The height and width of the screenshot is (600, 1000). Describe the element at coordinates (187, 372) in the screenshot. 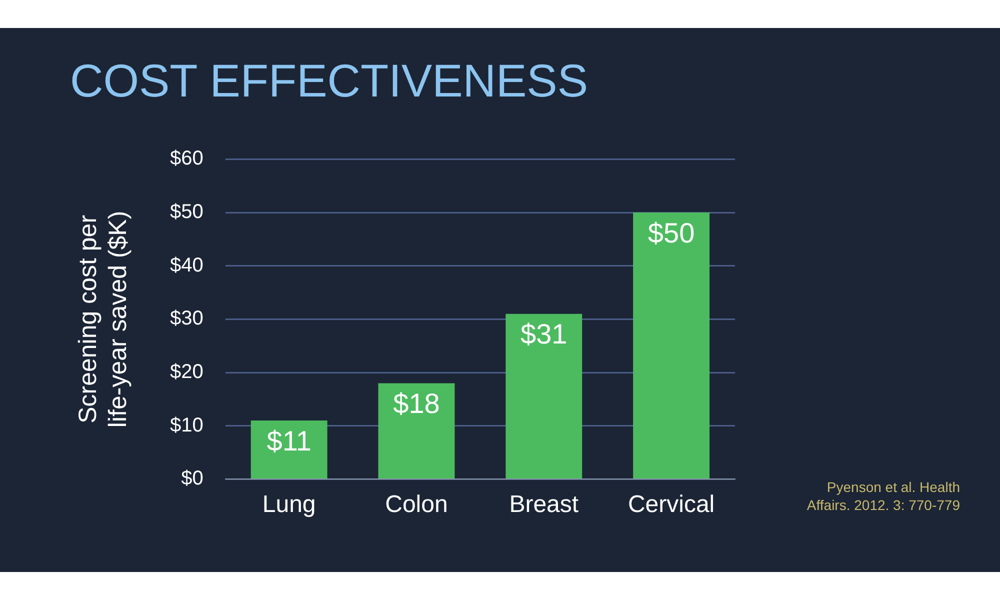

I see `y-tick-label: $20` at that location.